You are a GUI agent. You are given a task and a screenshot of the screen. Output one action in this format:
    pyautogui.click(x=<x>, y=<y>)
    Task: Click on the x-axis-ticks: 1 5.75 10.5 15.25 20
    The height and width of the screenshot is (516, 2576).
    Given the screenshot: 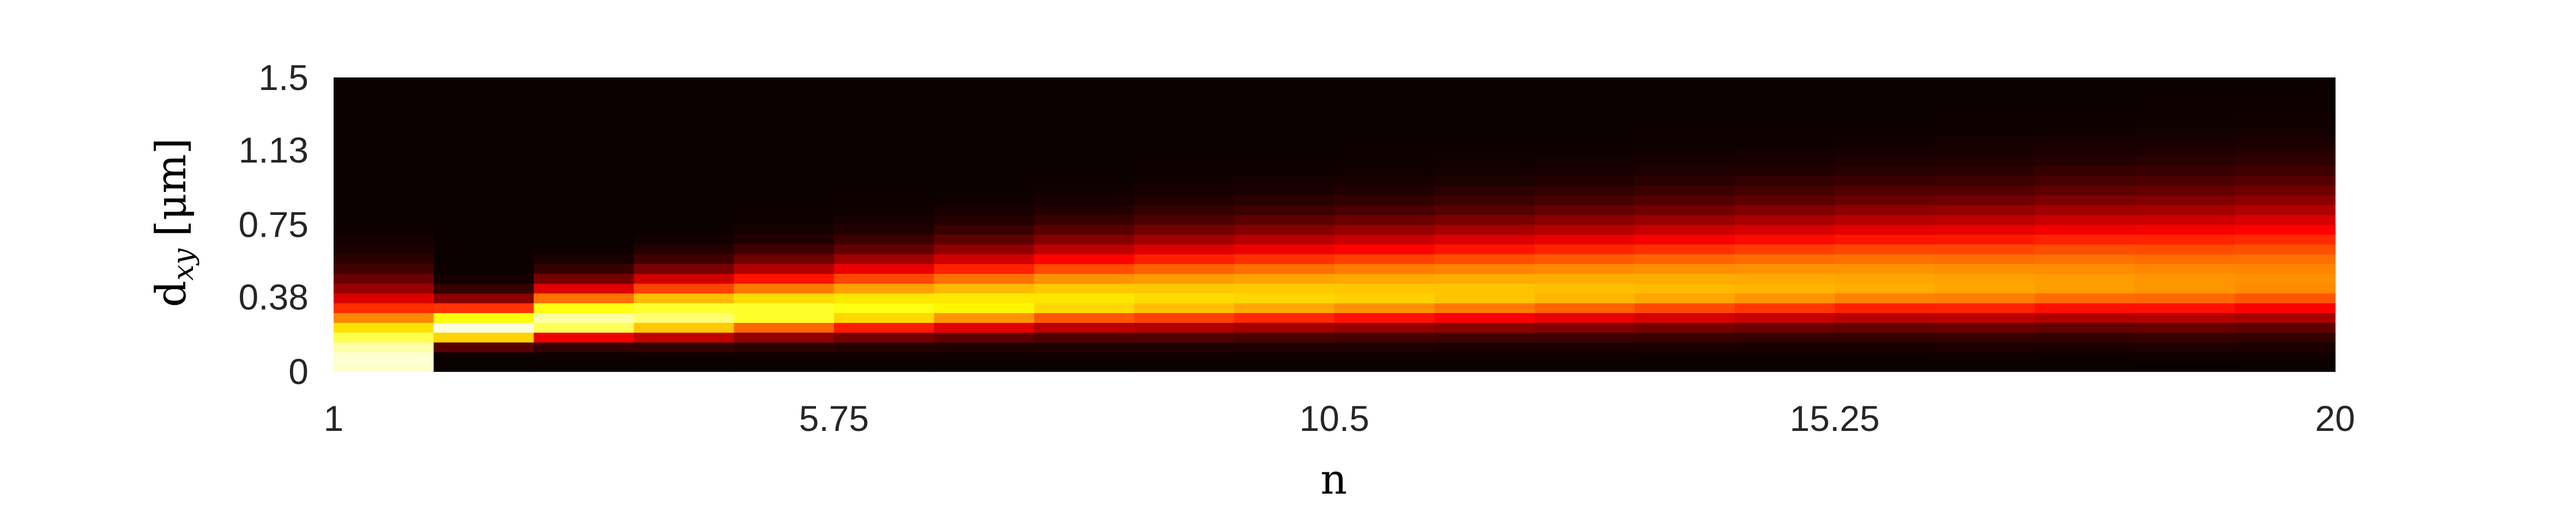 What is the action you would take?
    pyautogui.click(x=1339, y=418)
    